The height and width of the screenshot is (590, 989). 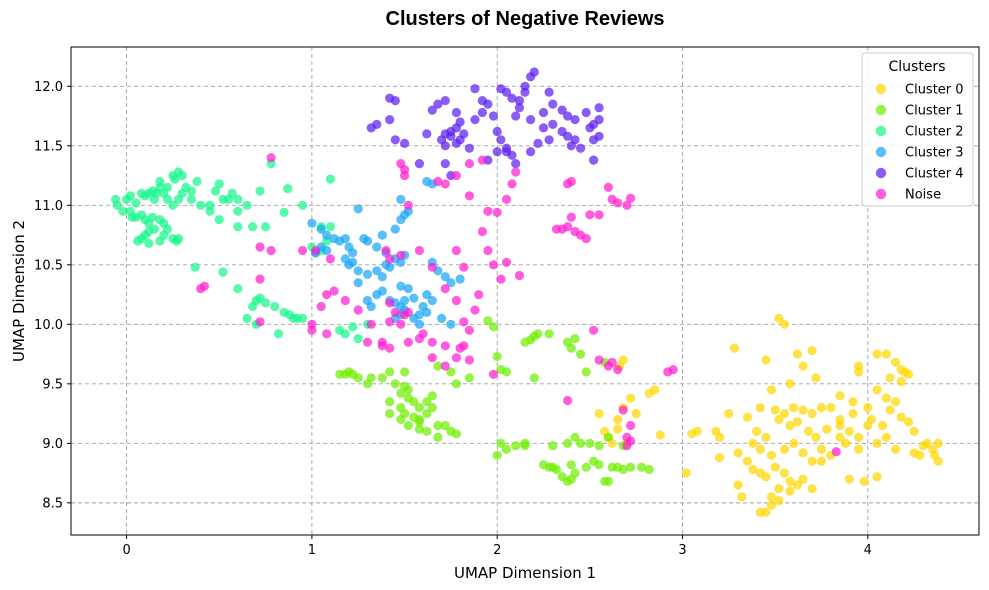 I want to click on legend-item: Cluster 3, so click(x=919, y=153).